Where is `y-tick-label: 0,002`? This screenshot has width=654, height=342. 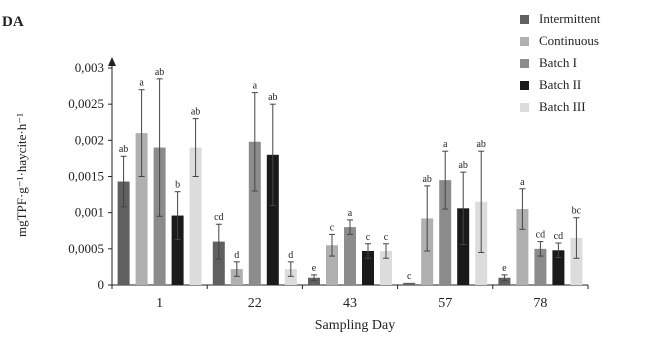 y-tick-label: 0,002 is located at coordinates (89, 139).